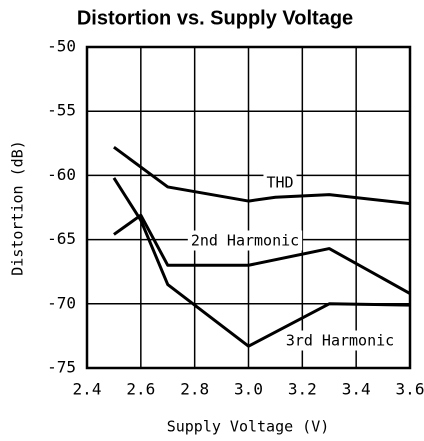 The image size is (424, 441). Describe the element at coordinates (61, 174) in the screenshot. I see `y-tick-label: -60` at that location.